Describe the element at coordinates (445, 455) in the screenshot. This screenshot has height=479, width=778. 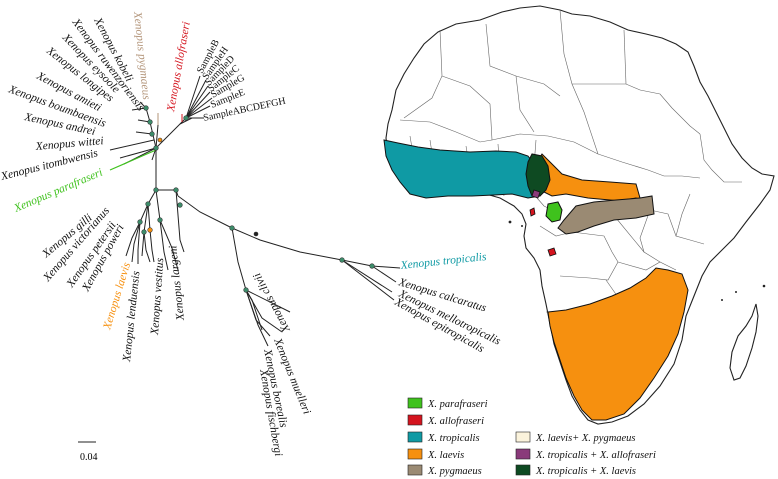
I see `legend-label: X. laevis` at that location.